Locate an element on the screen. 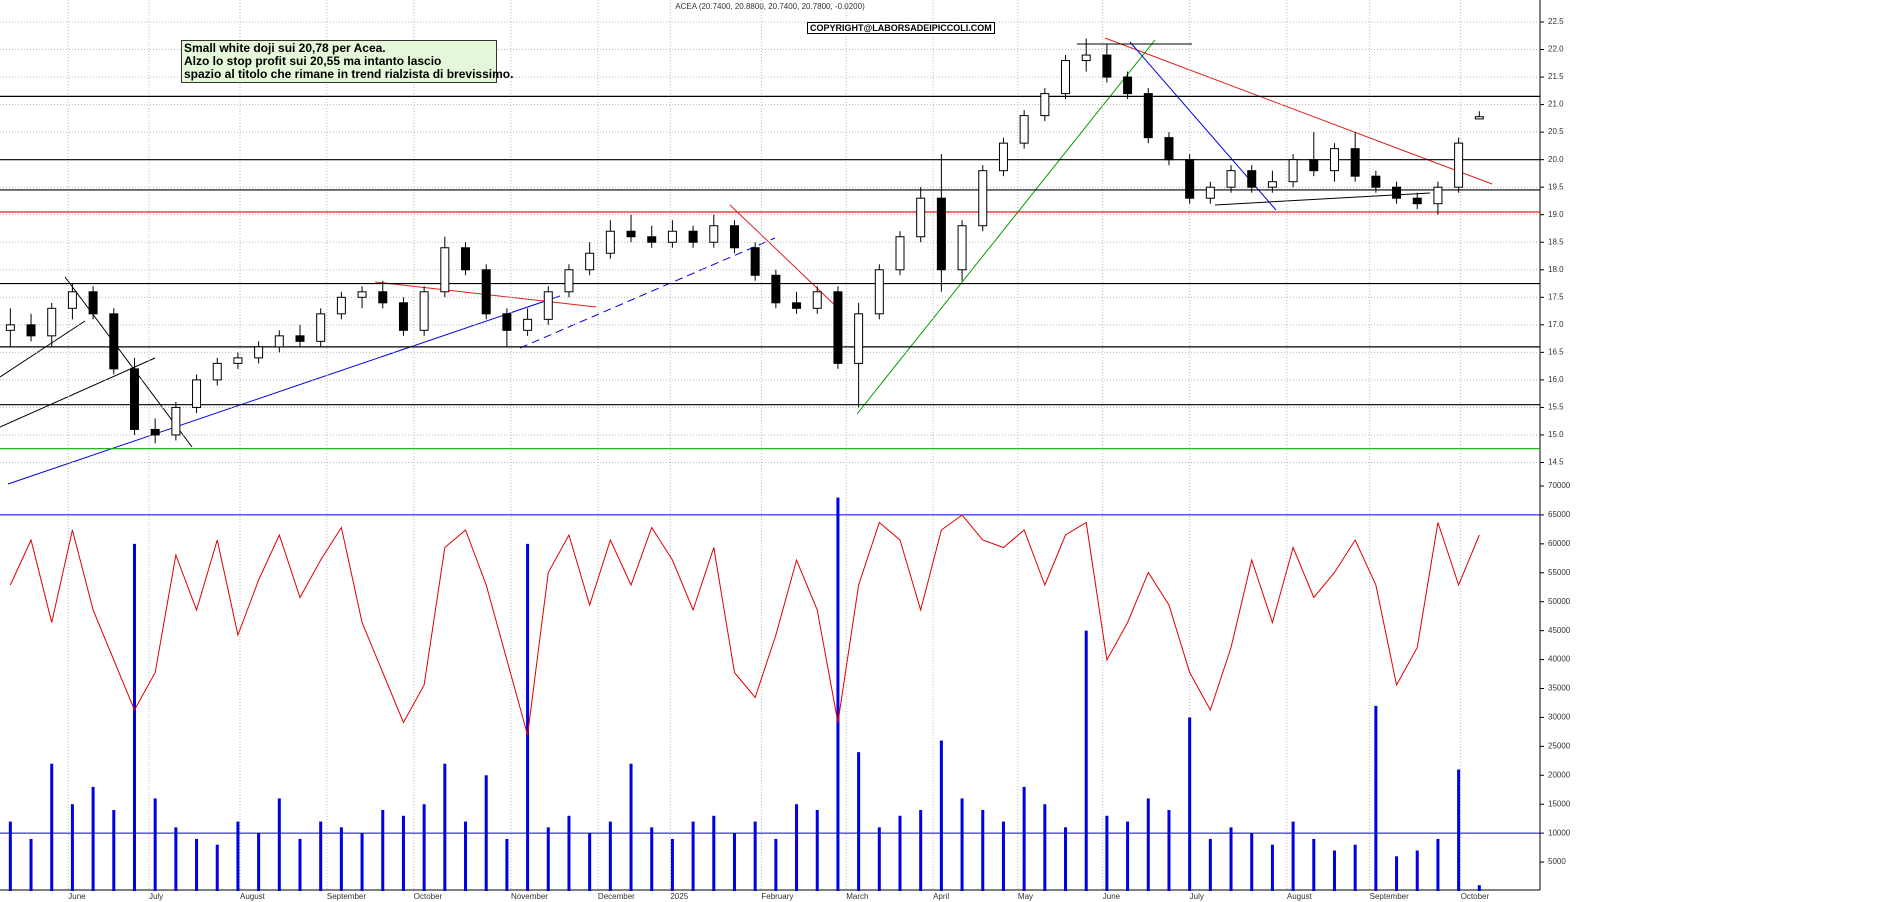 The width and height of the screenshot is (1890, 902). y-tick-label: 50000 is located at coordinates (1559, 601).